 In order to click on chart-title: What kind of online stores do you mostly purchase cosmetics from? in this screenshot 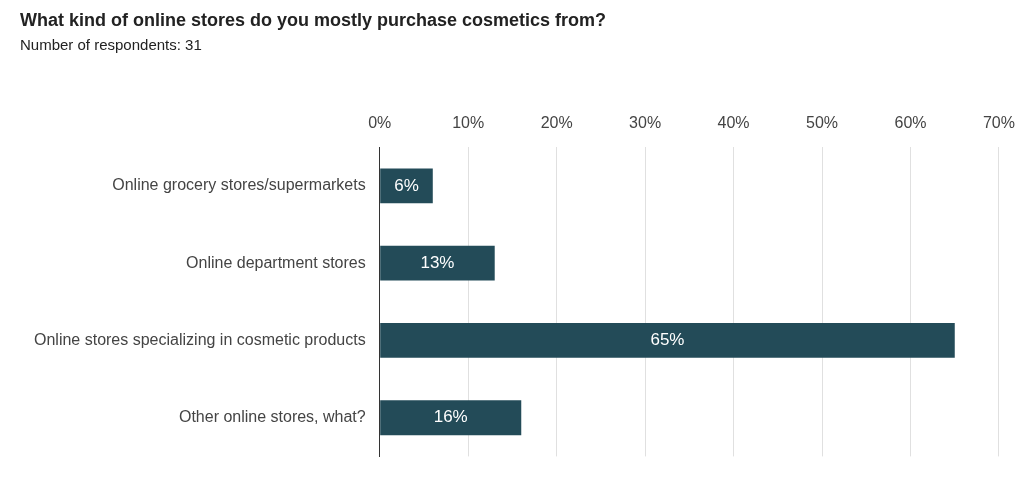, I will do `click(313, 20)`.